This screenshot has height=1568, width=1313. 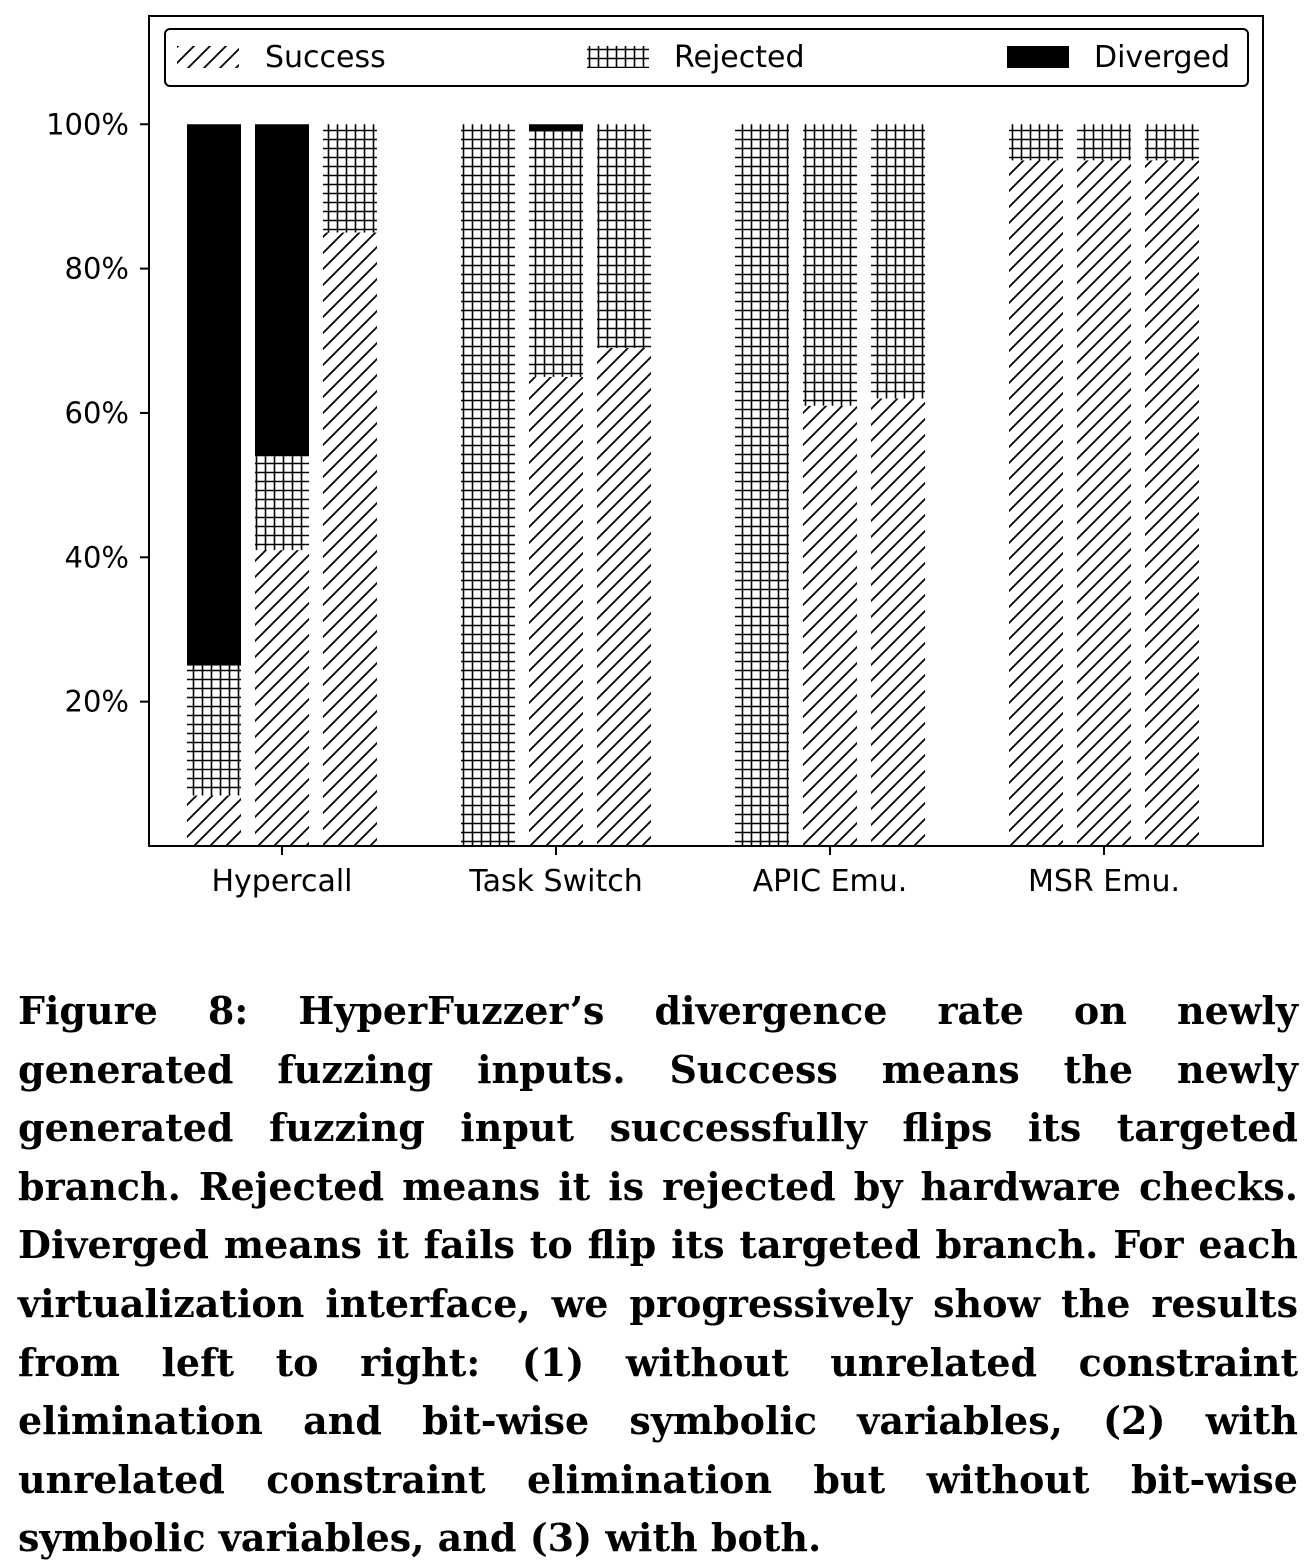 I want to click on legend-box, so click(x=706, y=57).